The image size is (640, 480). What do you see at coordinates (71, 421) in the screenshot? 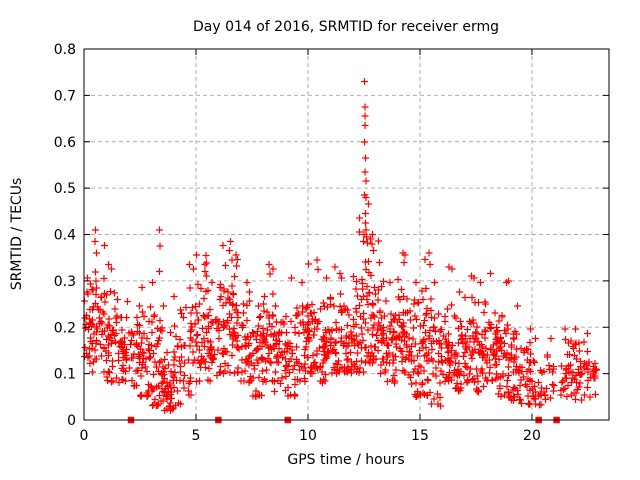
I see `y-tick-label: 0` at bounding box center [71, 421].